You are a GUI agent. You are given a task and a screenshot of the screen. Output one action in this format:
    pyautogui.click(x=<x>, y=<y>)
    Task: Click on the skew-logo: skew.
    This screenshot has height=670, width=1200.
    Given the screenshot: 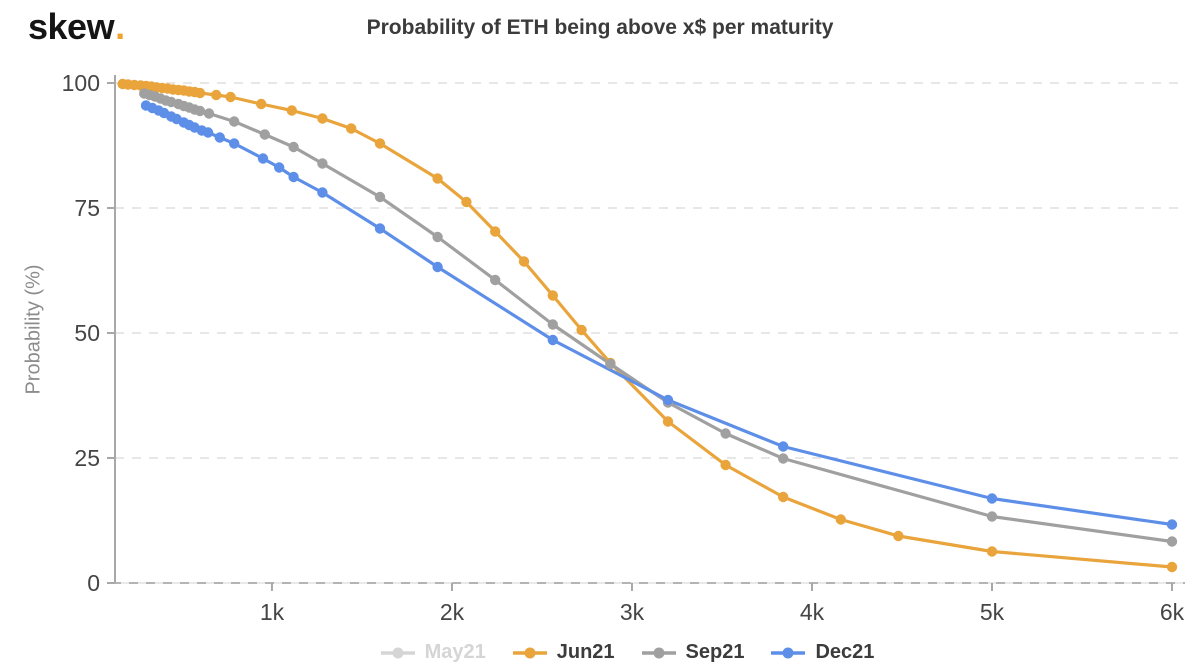 What is the action you would take?
    pyautogui.click(x=76, y=27)
    